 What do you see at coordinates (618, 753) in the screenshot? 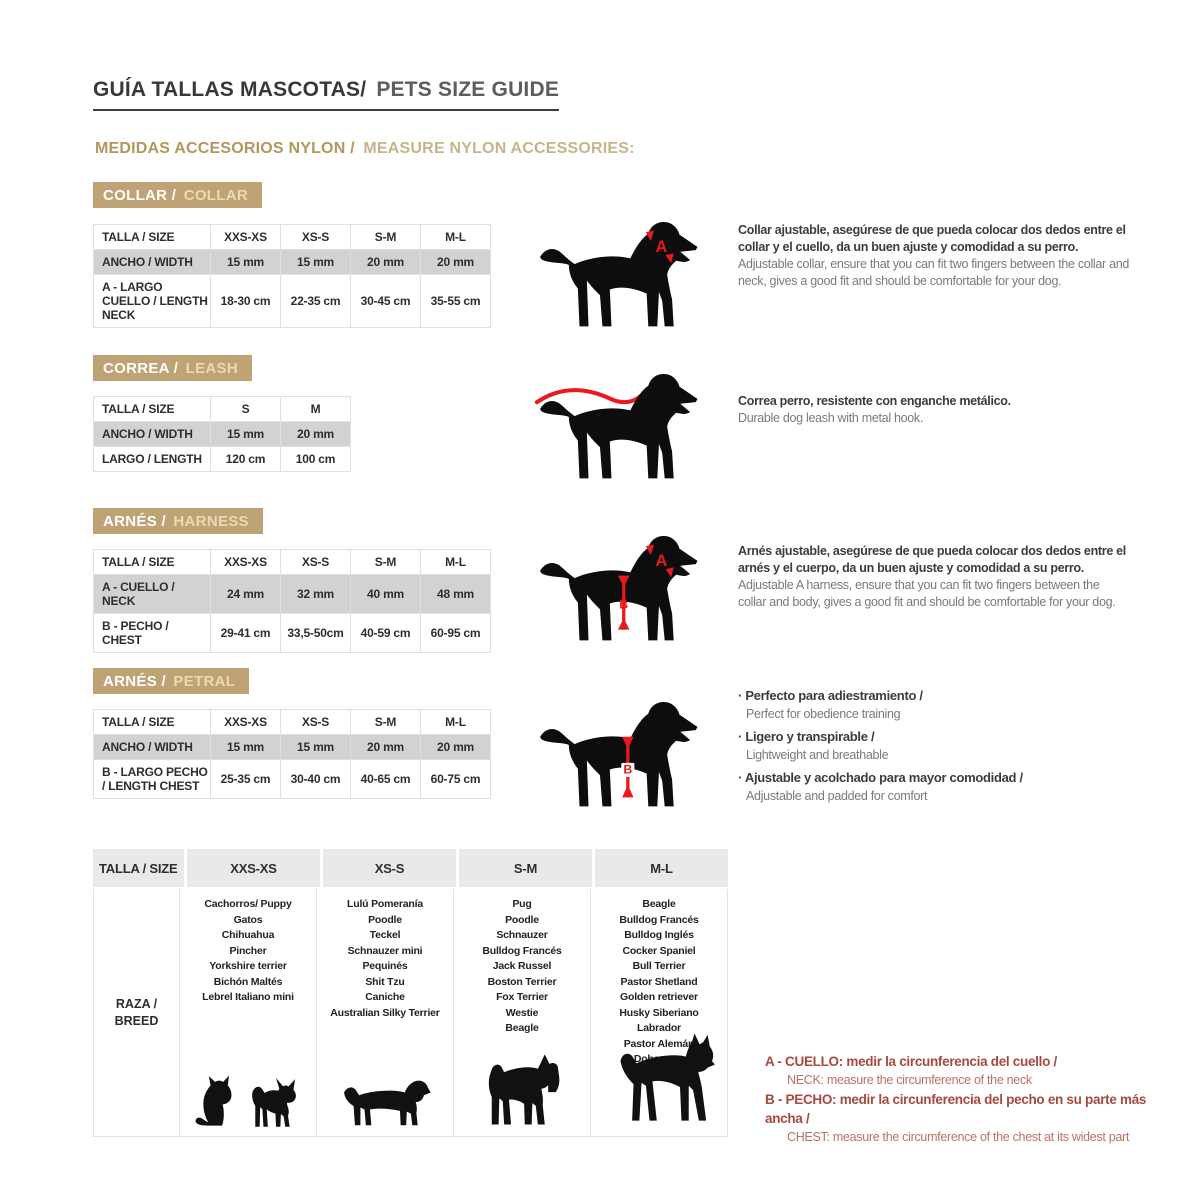
I see `petral-dog-figure: B` at bounding box center [618, 753].